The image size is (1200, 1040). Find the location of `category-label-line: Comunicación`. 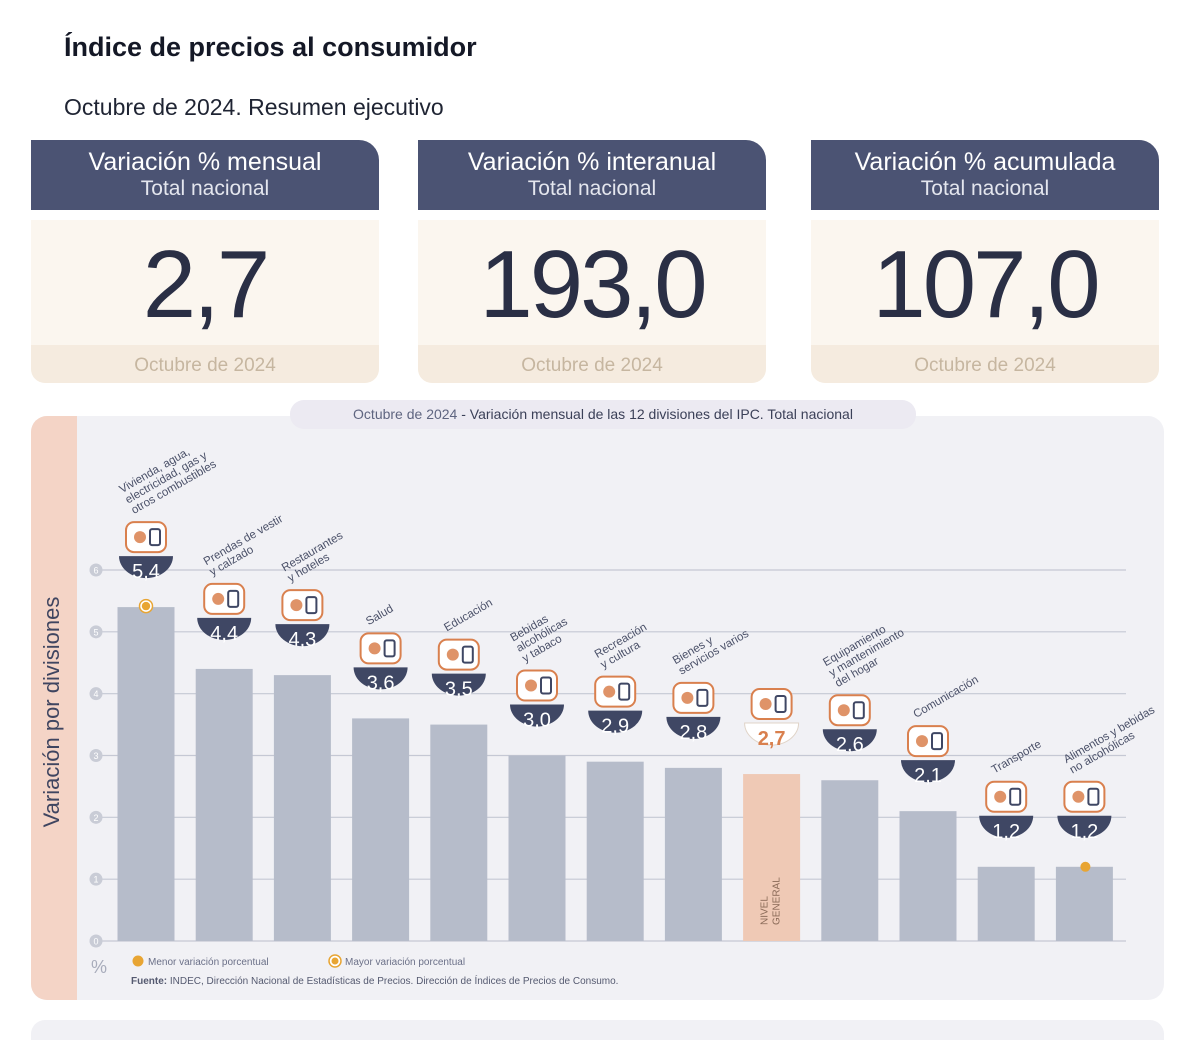

category-label-line: Comunicación is located at coordinates (946, 697).